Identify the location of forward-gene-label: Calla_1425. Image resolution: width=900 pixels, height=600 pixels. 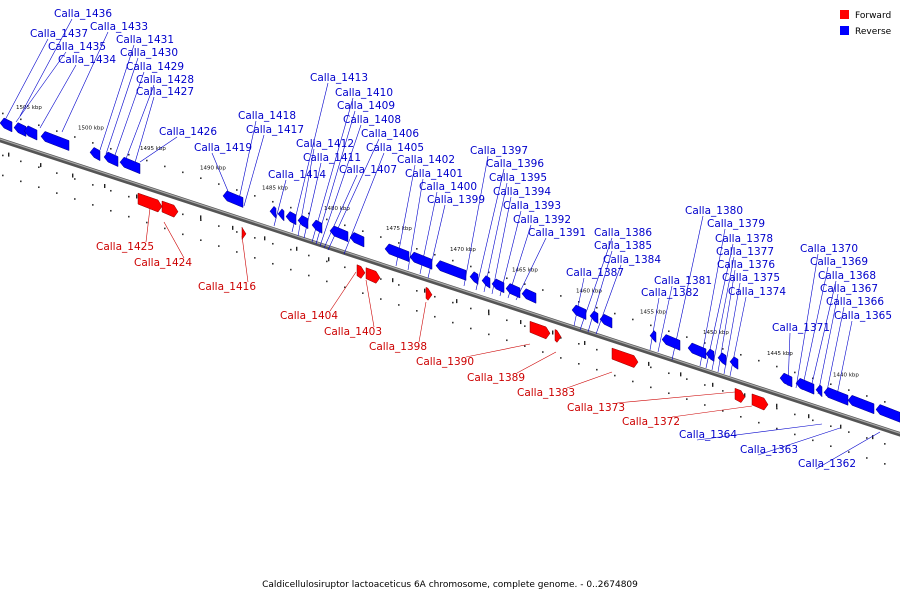
(125, 247).